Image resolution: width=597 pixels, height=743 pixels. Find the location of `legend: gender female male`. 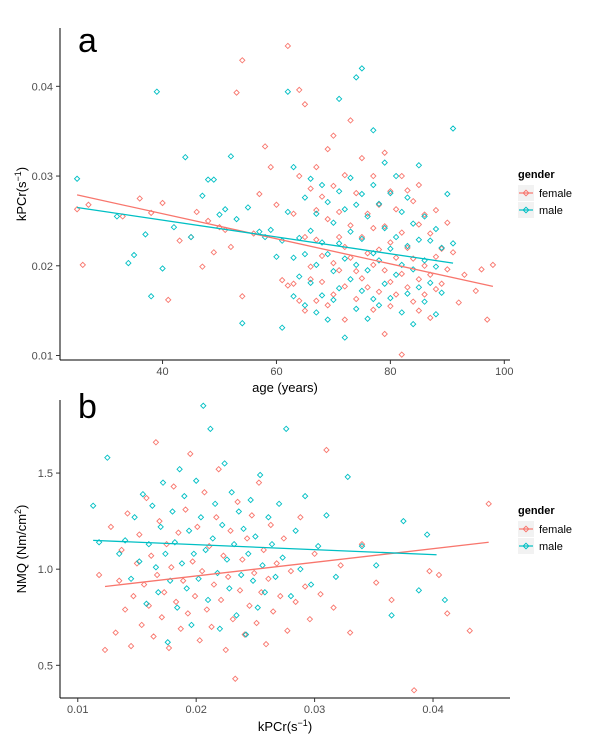

legend: gender female male is located at coordinates (545, 529).